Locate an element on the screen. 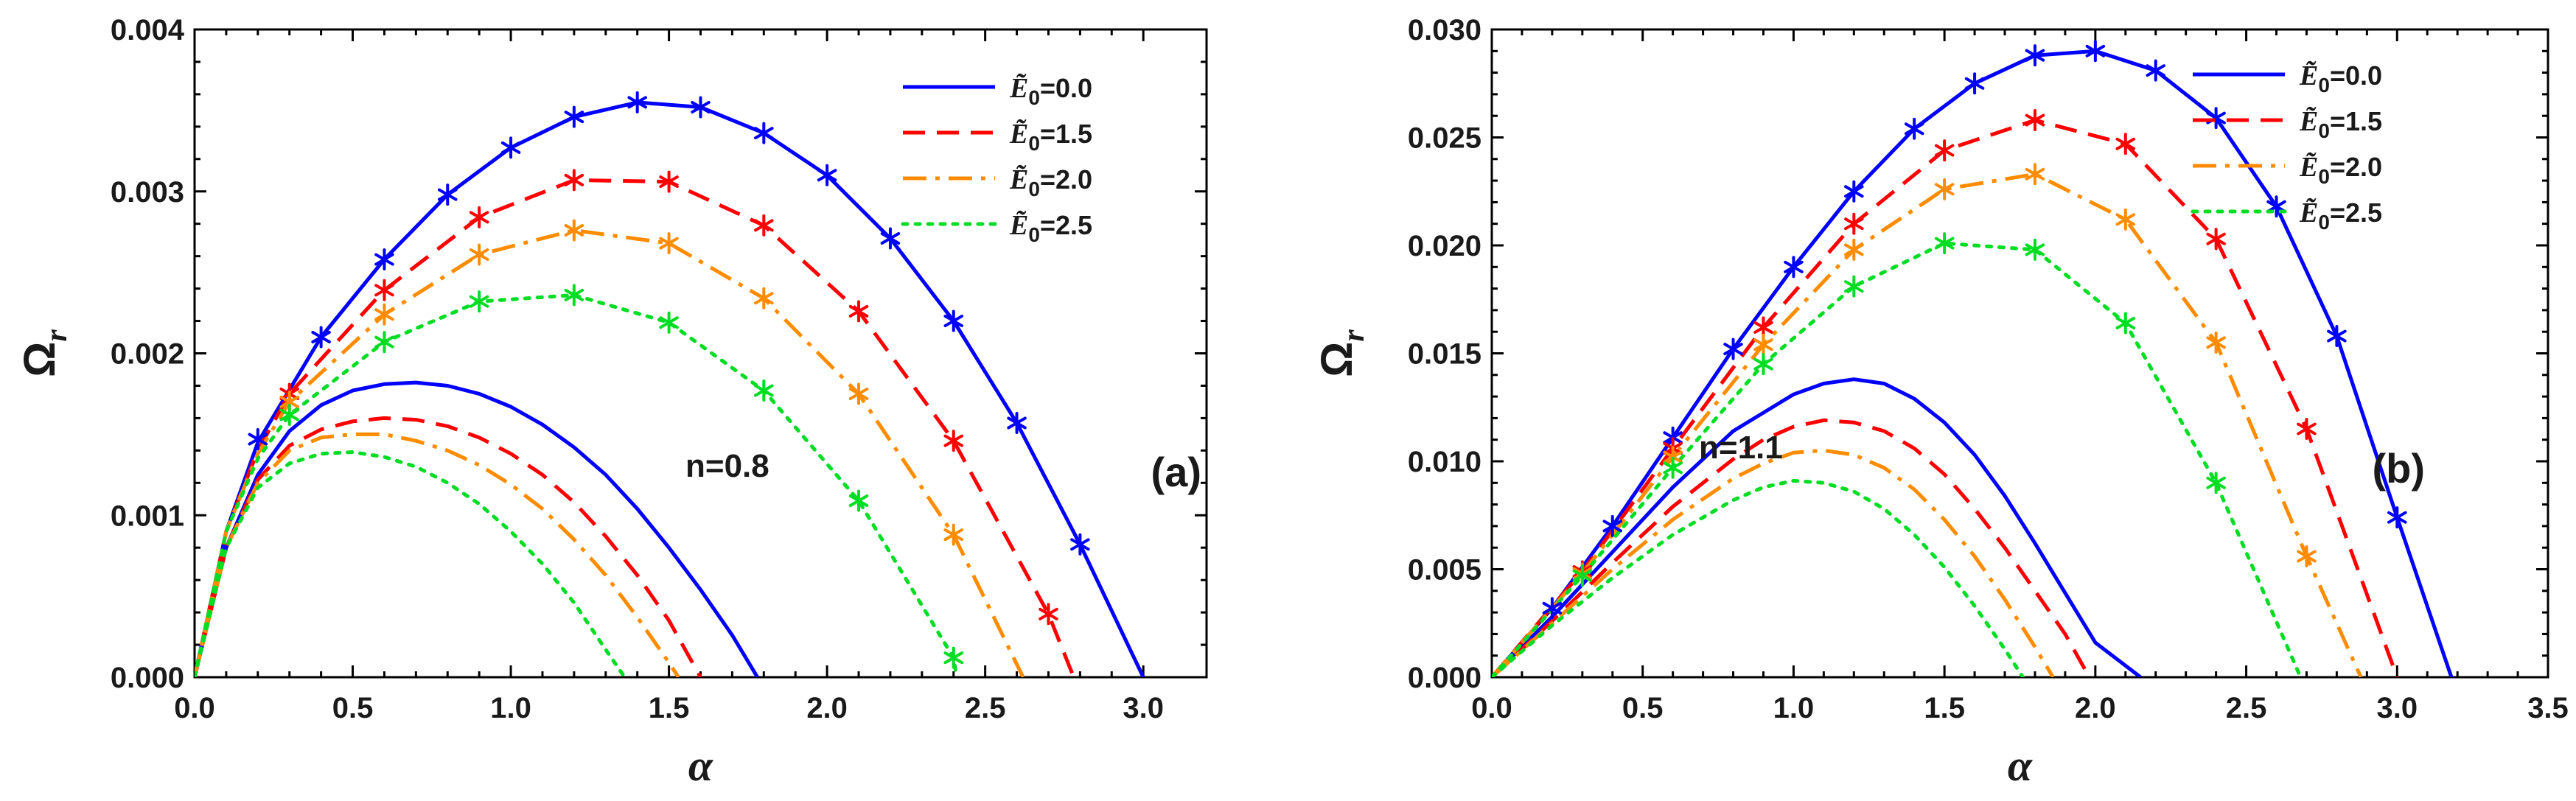 The height and width of the screenshot is (801, 2576). y-tick-label: 0.015 is located at coordinates (1444, 354).